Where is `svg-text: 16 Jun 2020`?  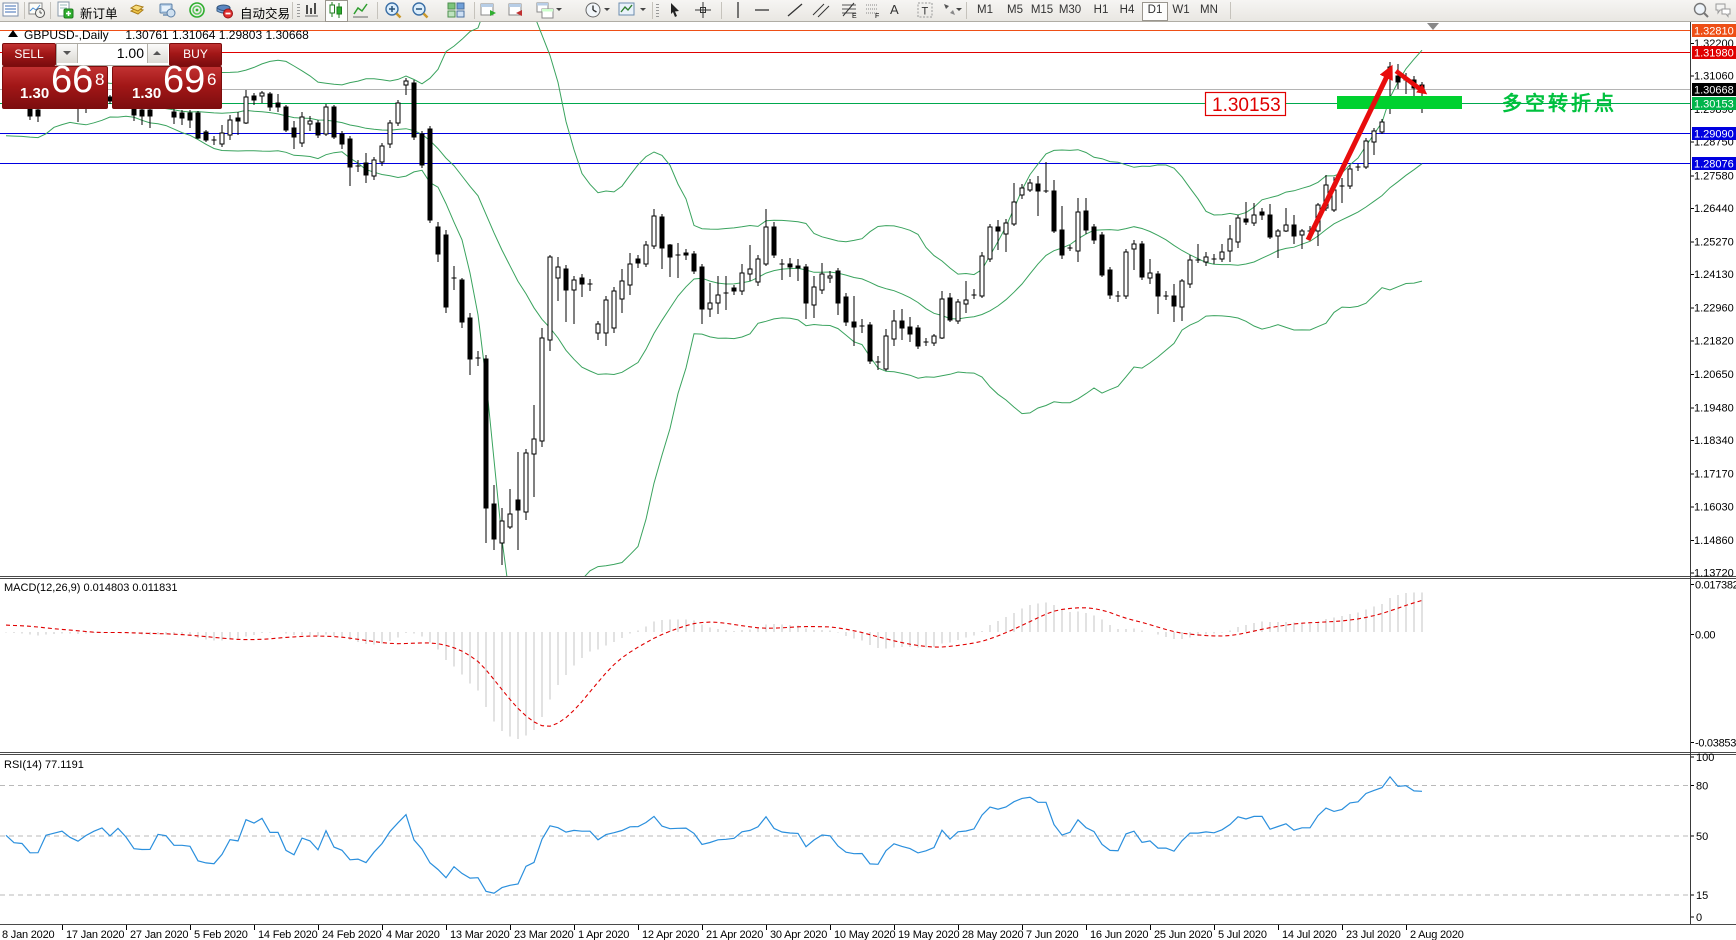 svg-text: 16 Jun 2020 is located at coordinates (1119, 934).